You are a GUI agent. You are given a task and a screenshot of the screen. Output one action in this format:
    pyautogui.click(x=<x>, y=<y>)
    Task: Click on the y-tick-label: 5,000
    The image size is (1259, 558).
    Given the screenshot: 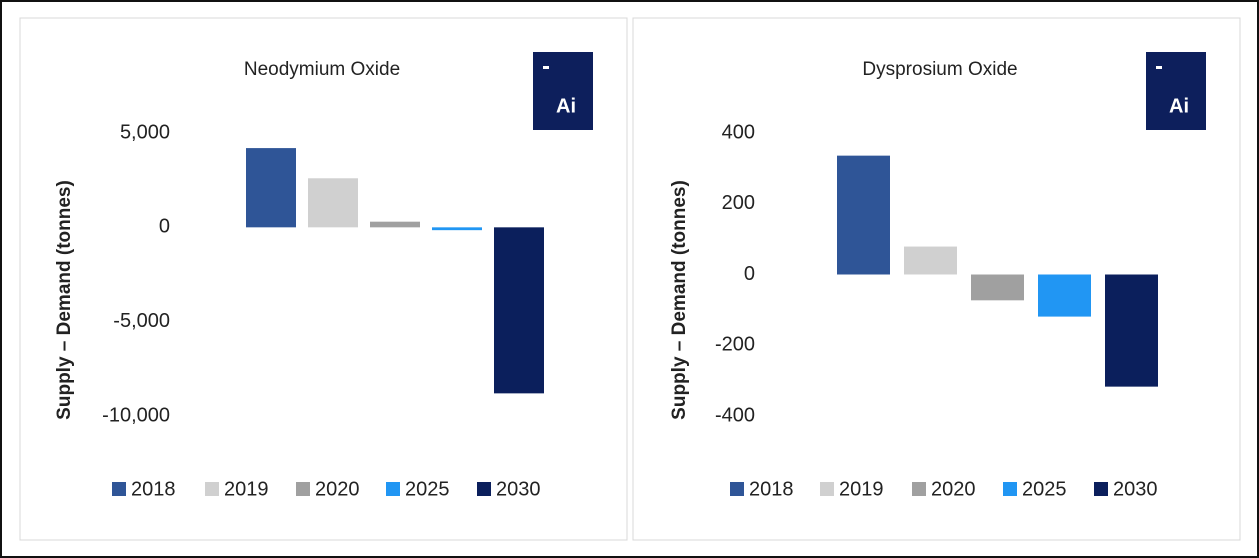 What is the action you would take?
    pyautogui.click(x=145, y=132)
    